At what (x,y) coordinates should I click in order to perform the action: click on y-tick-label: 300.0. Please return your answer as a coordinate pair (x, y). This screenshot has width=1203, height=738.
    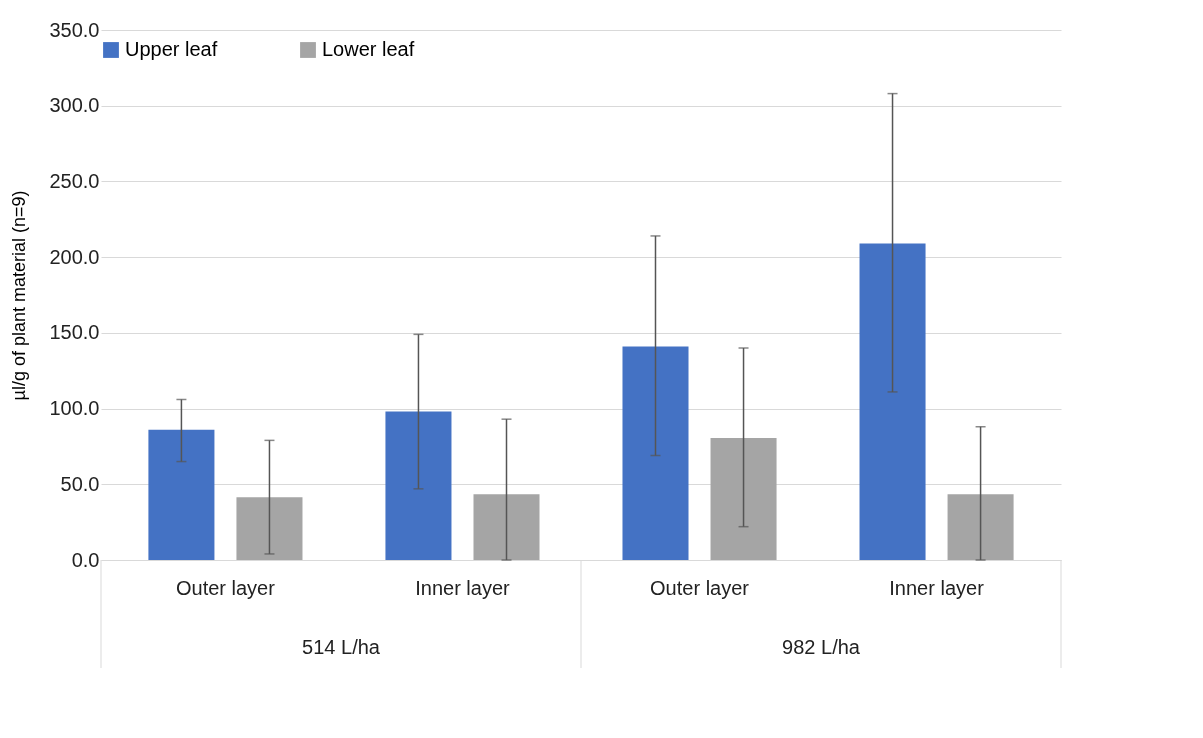
    Looking at the image, I should click on (74, 105).